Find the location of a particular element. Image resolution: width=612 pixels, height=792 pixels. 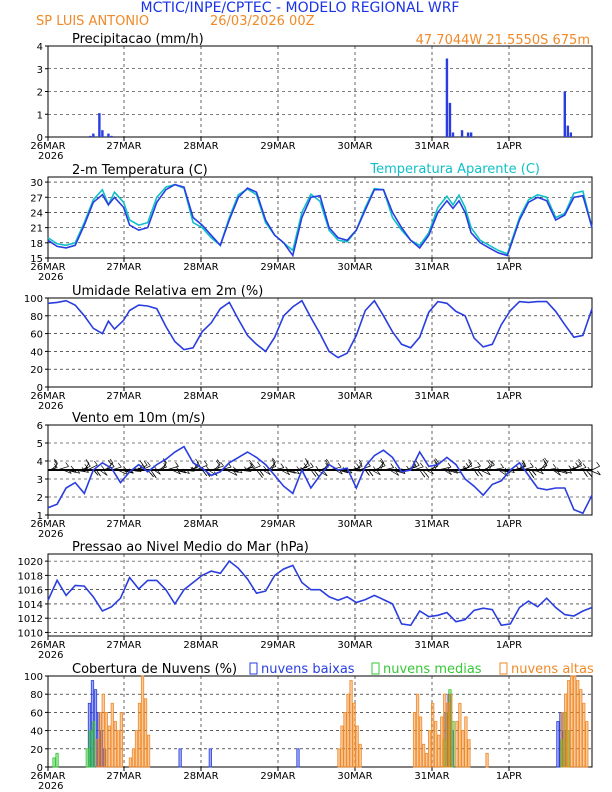

legend-swatch is located at coordinates (253, 668).